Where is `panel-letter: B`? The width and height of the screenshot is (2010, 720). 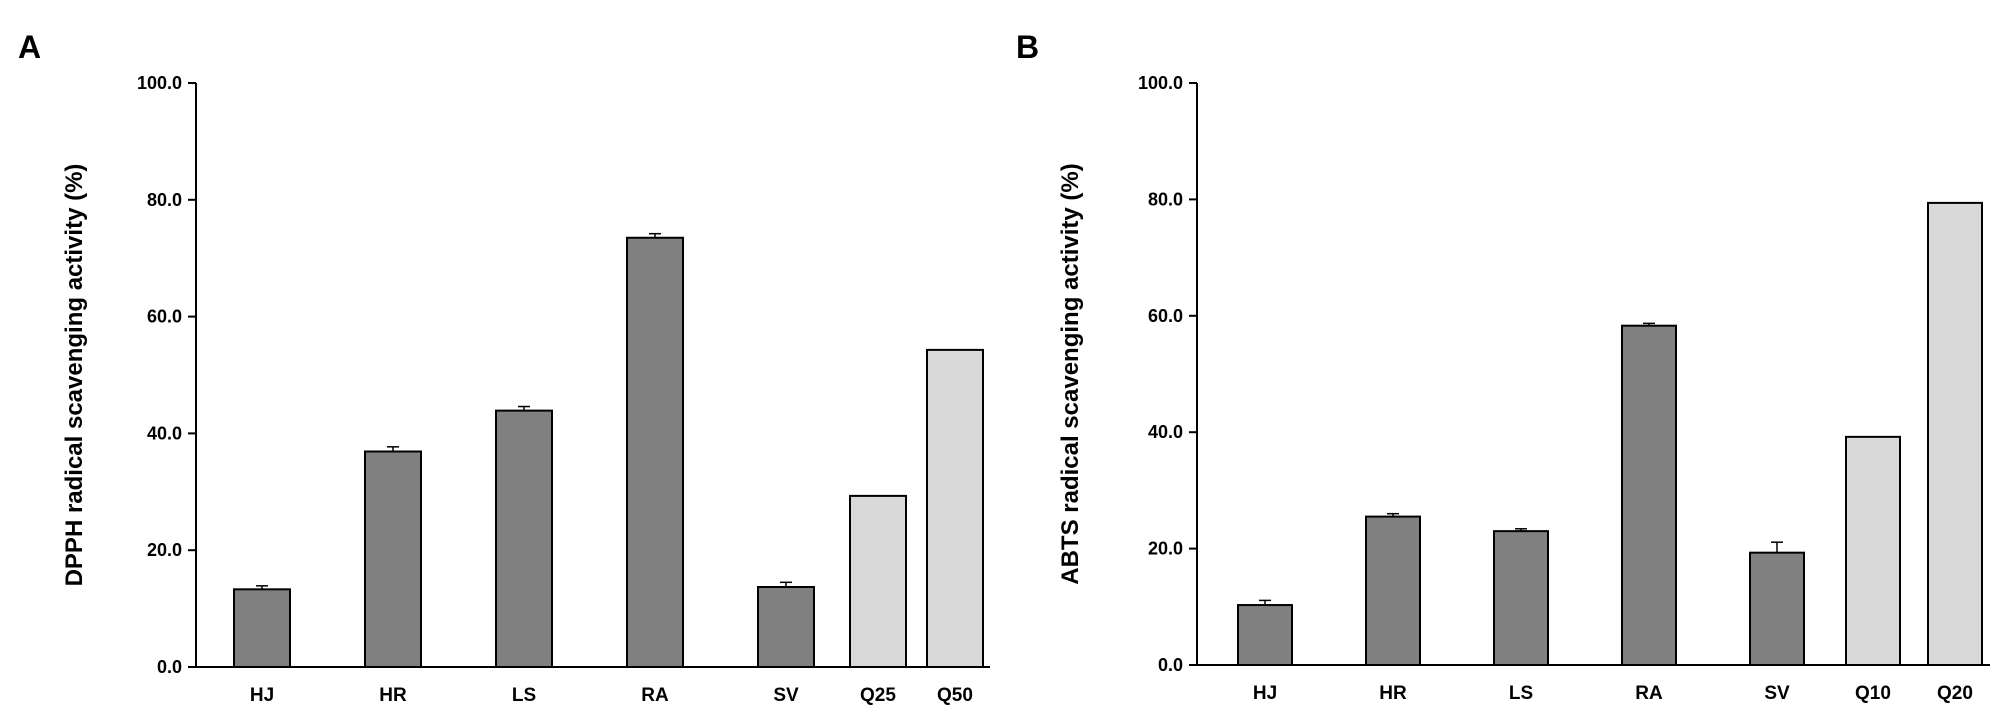 panel-letter: B is located at coordinates (1027, 47).